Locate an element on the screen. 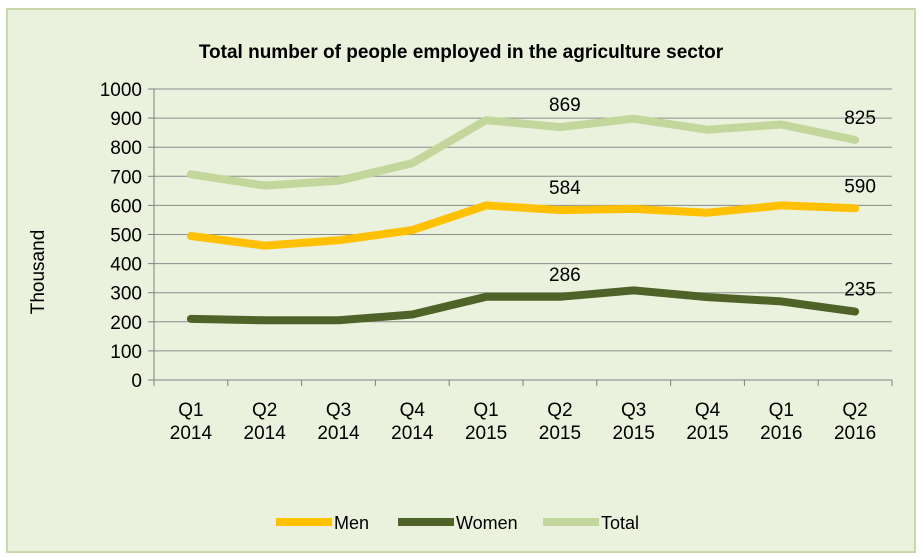  y-tick-labels: 0 100 200 300 400 500 600 700 800 900 1000 is located at coordinates (121, 236).